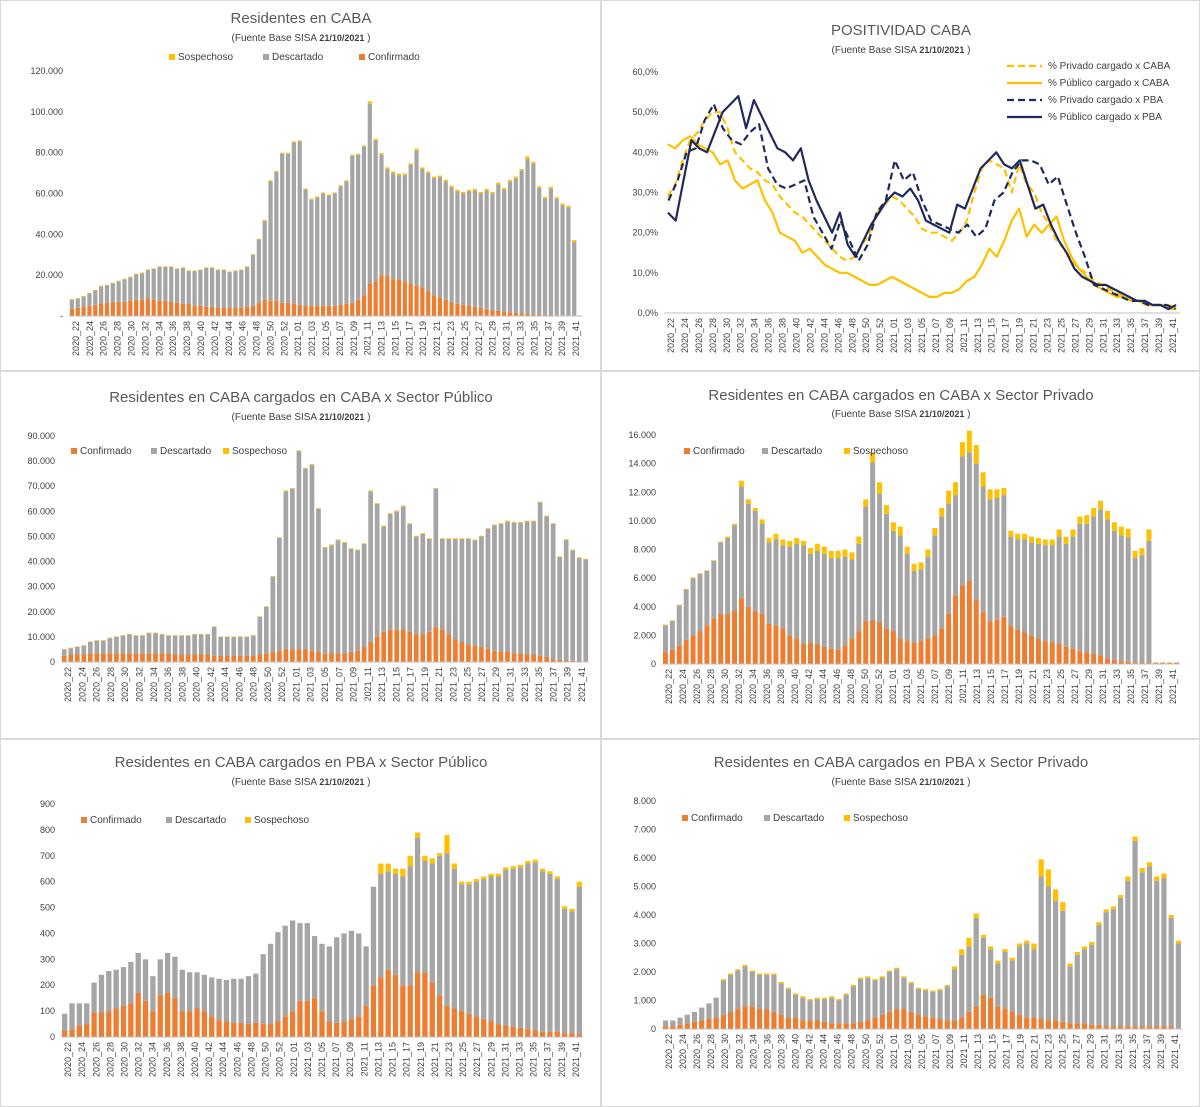  What do you see at coordinates (49, 194) in the screenshot?
I see `y-tick-label: 60.000` at bounding box center [49, 194].